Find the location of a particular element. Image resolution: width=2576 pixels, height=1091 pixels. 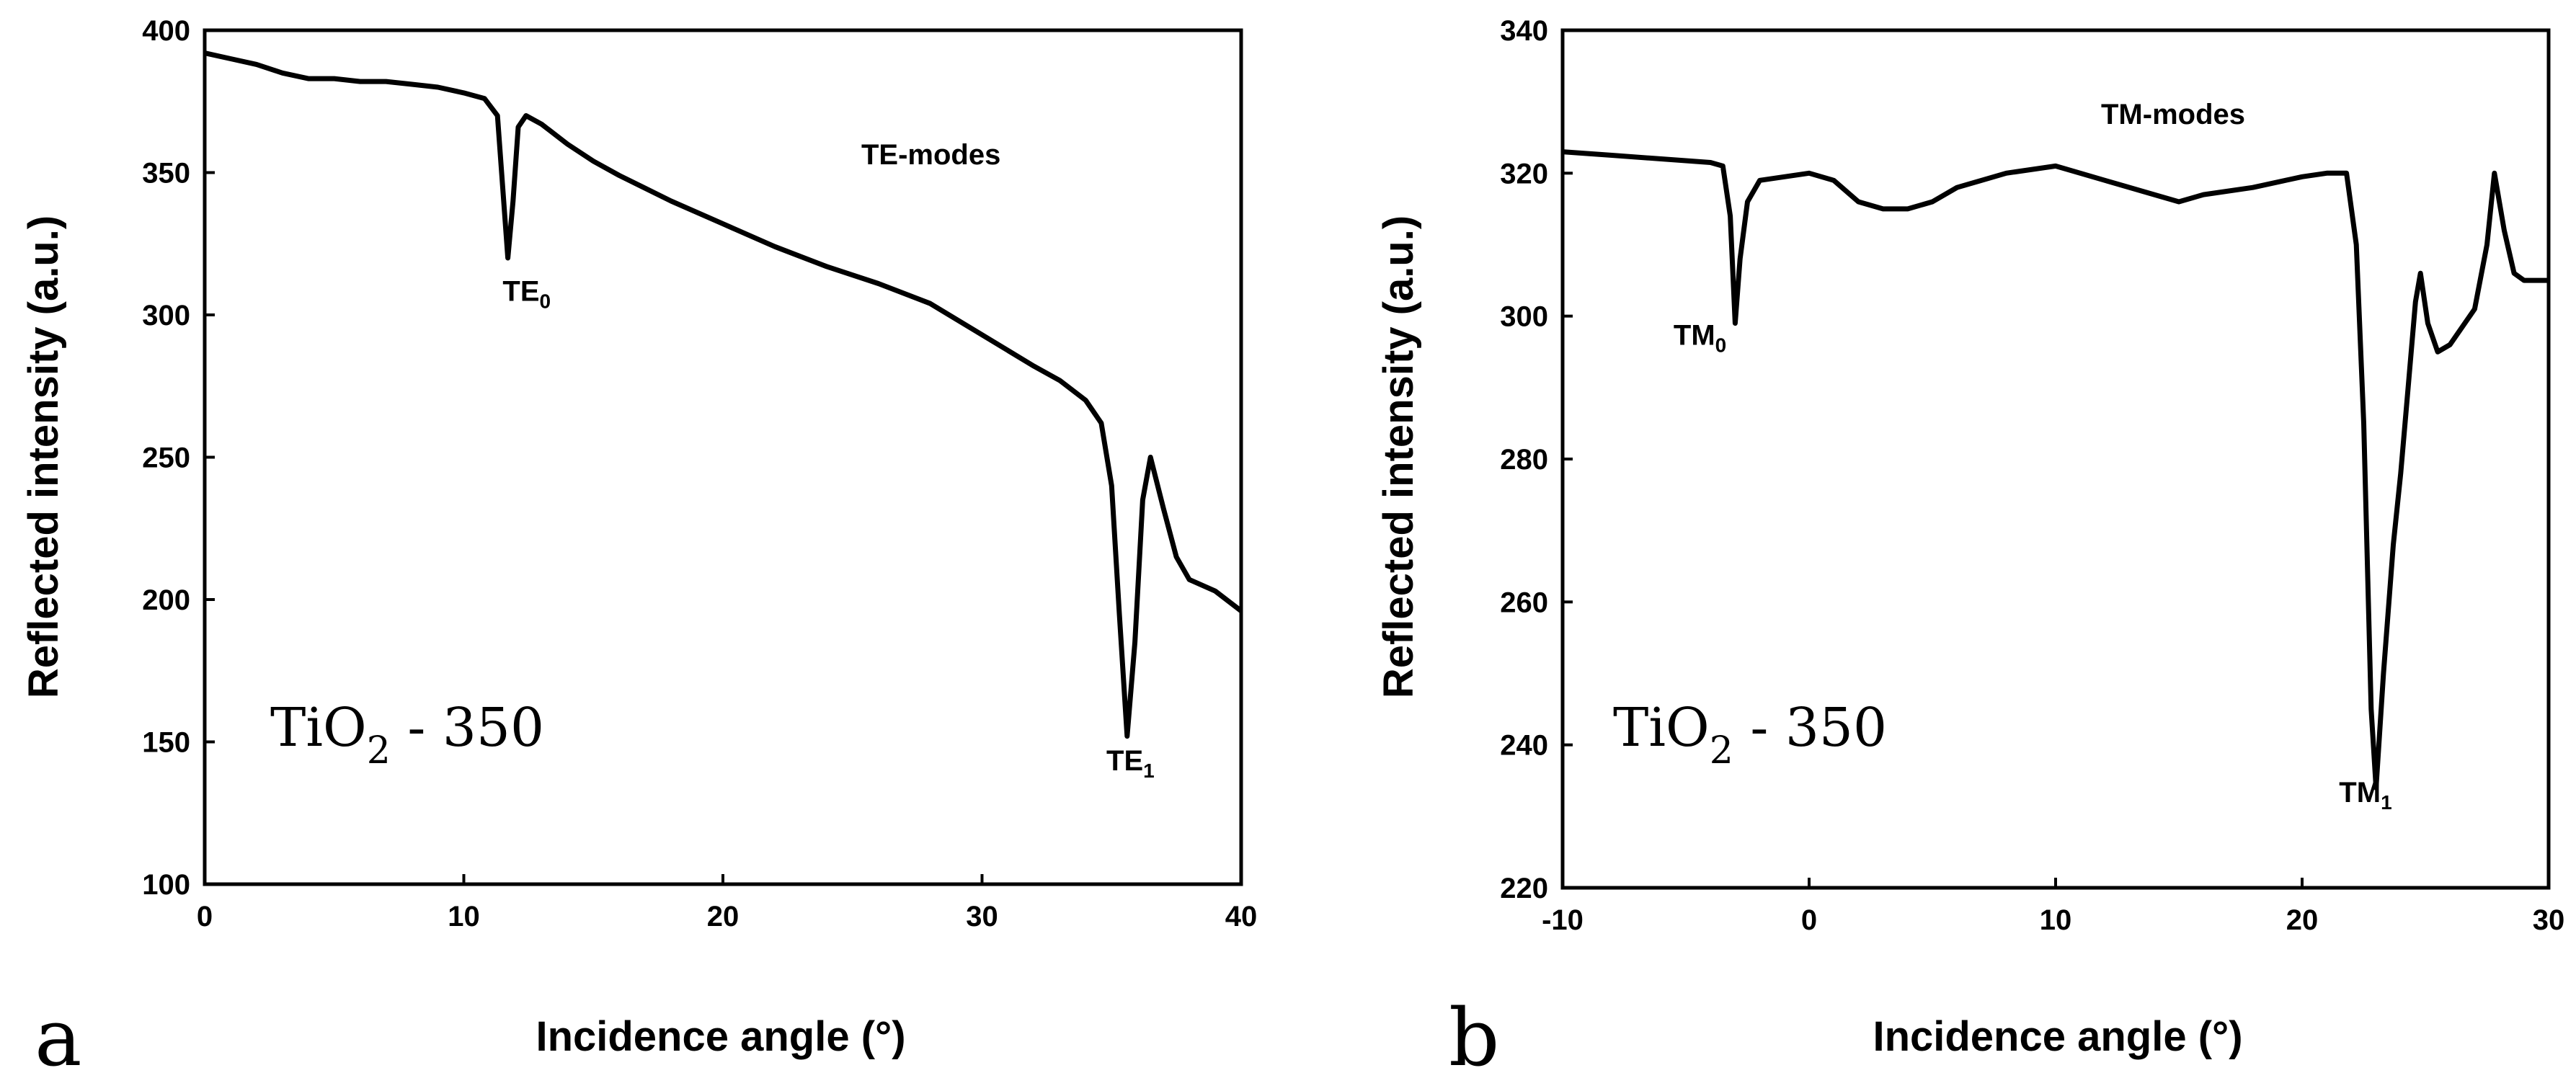

y-tick-label: 150 is located at coordinates (166, 743).